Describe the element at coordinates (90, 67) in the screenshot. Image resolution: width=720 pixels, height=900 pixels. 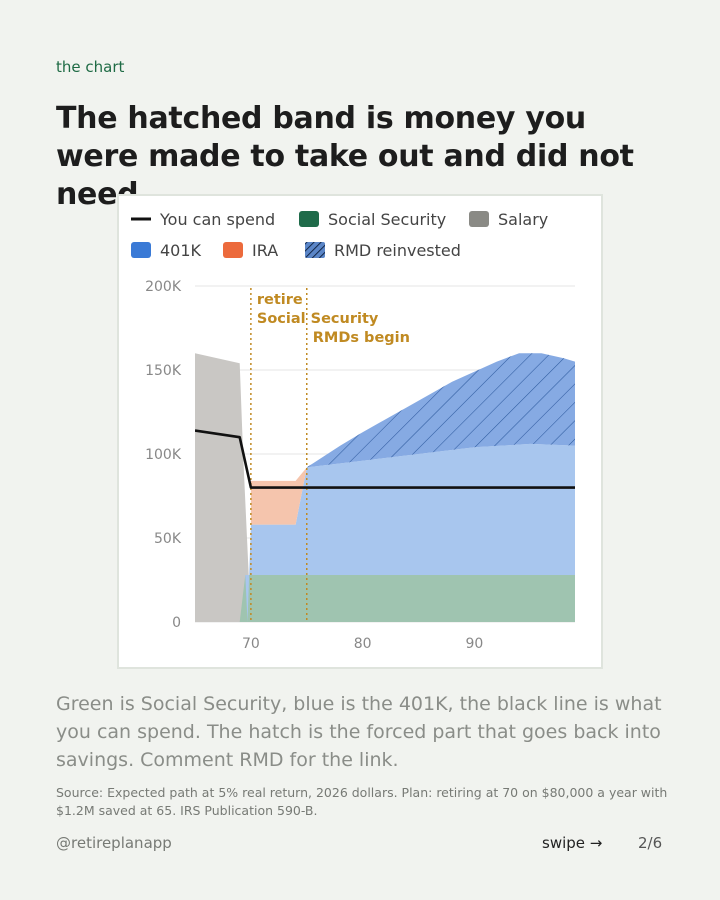
I see `eyebrow-label: the chart` at that location.